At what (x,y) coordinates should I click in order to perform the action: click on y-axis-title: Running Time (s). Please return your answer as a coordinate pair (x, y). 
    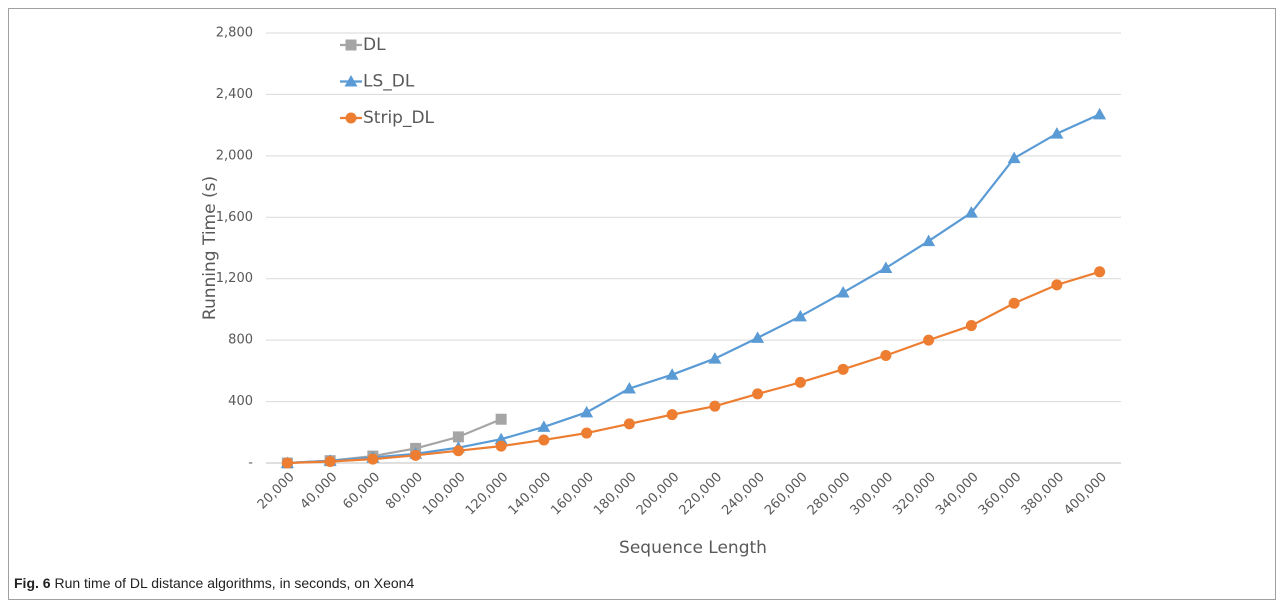
    Looking at the image, I should click on (210, 248).